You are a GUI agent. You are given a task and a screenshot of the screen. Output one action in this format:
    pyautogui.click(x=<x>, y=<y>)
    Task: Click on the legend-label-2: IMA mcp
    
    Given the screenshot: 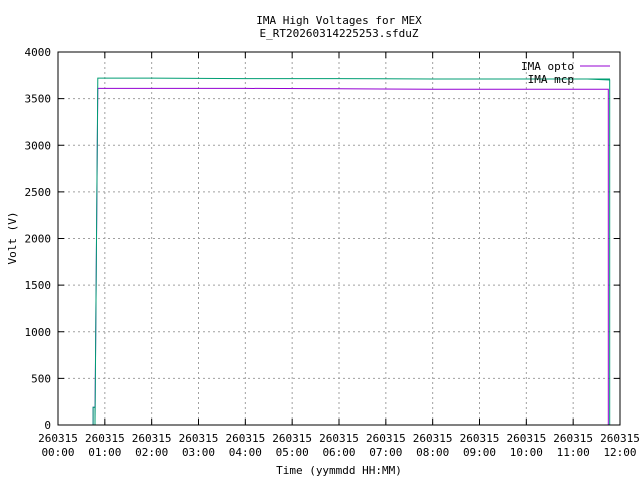 What is the action you would take?
    pyautogui.click(x=551, y=79)
    